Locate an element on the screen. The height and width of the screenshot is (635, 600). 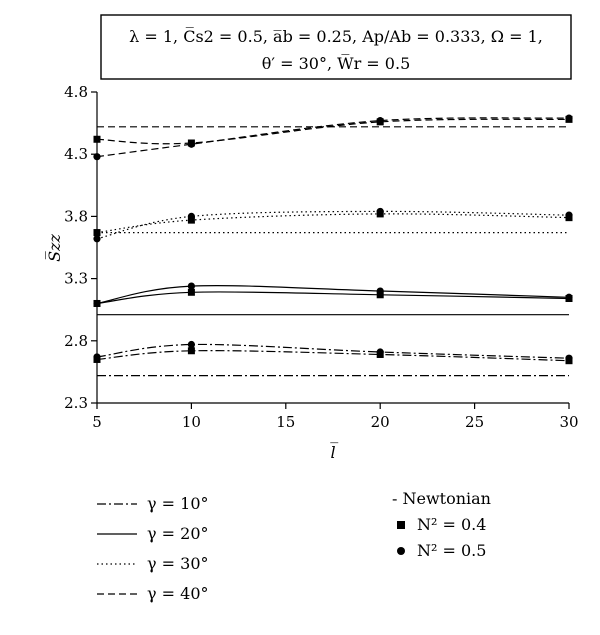
series-line-gamma-10-n204 is located at coordinates (333, 356).